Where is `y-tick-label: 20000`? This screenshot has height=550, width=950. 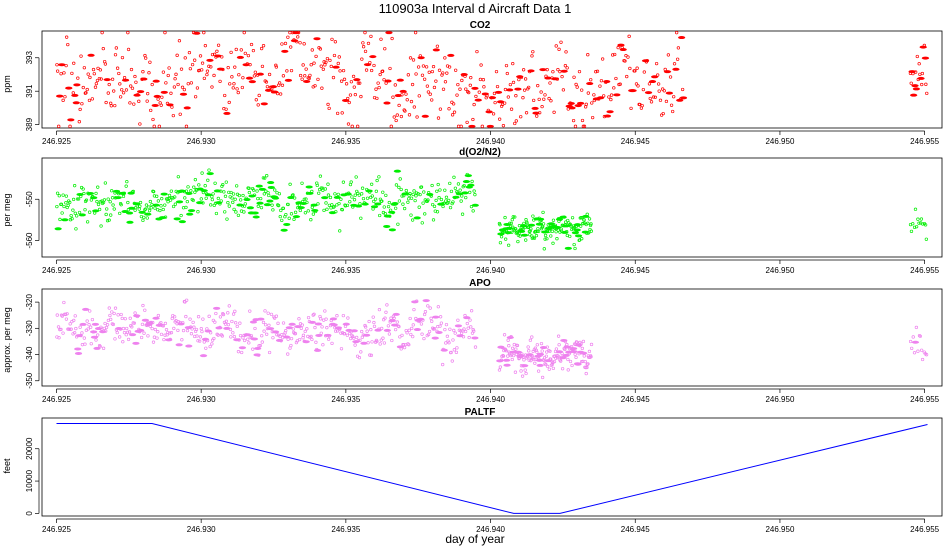 y-tick-label: 20000 is located at coordinates (29, 448).